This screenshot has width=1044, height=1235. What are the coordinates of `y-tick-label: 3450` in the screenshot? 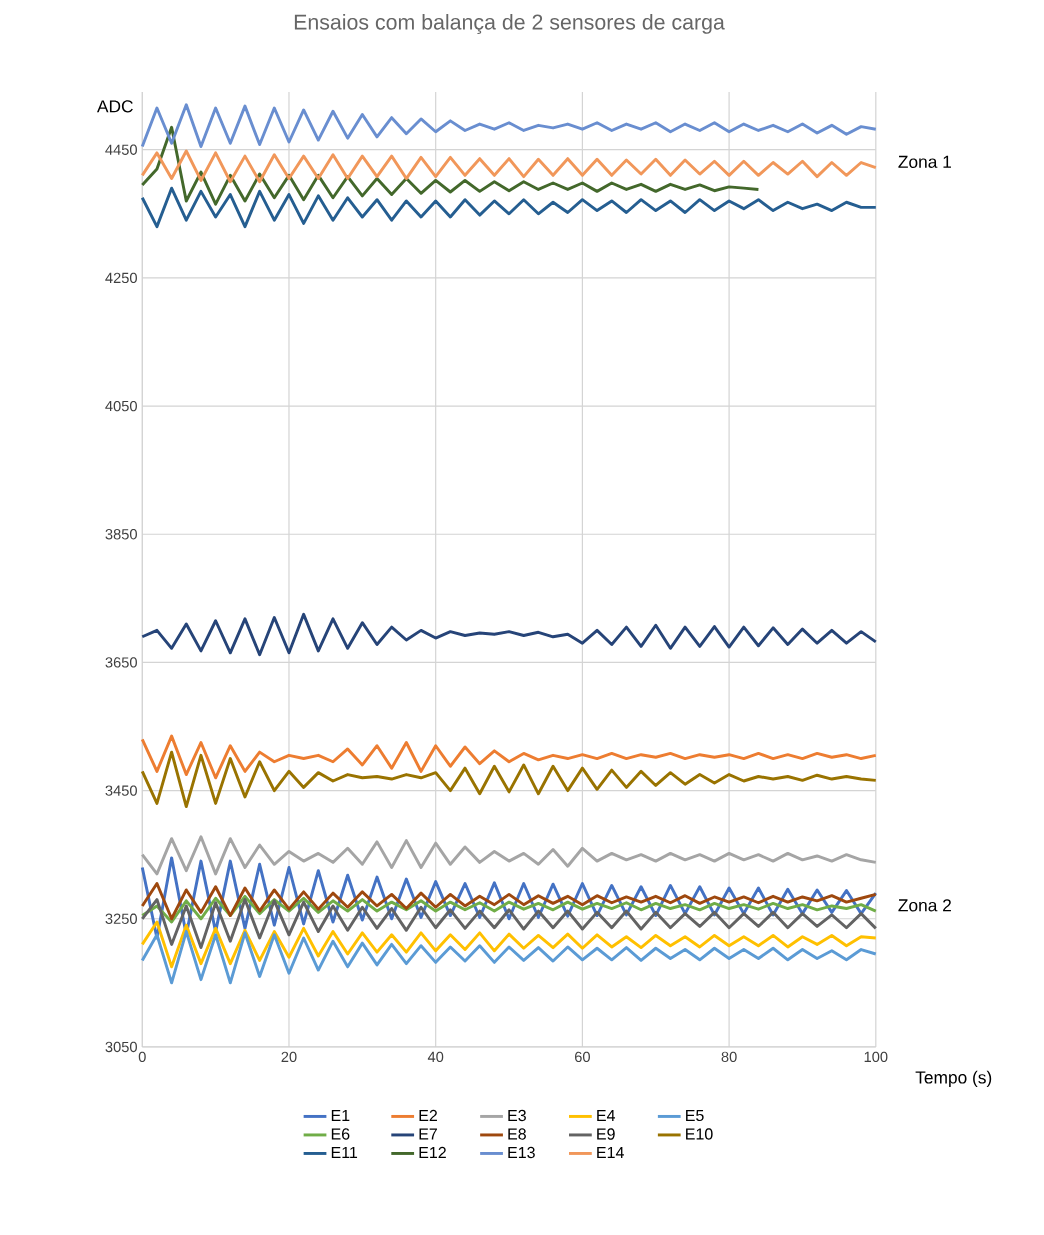 It's located at (121, 790).